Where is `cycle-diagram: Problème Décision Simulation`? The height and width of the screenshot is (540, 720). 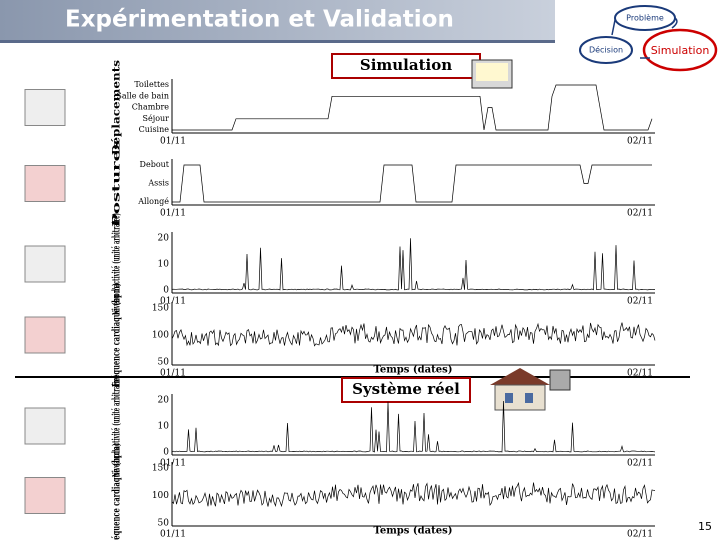 cycle-diagram: Problème Décision Simulation is located at coordinates (648, 38).